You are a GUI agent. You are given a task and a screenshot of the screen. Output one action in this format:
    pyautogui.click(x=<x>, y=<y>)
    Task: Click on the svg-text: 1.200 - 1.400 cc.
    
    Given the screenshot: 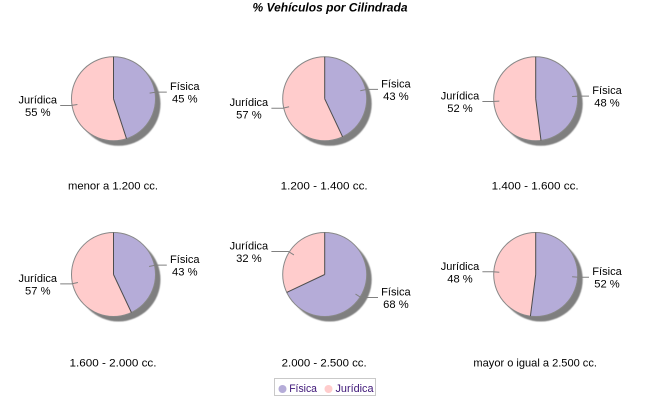 What is the action you would take?
    pyautogui.click(x=324, y=187)
    